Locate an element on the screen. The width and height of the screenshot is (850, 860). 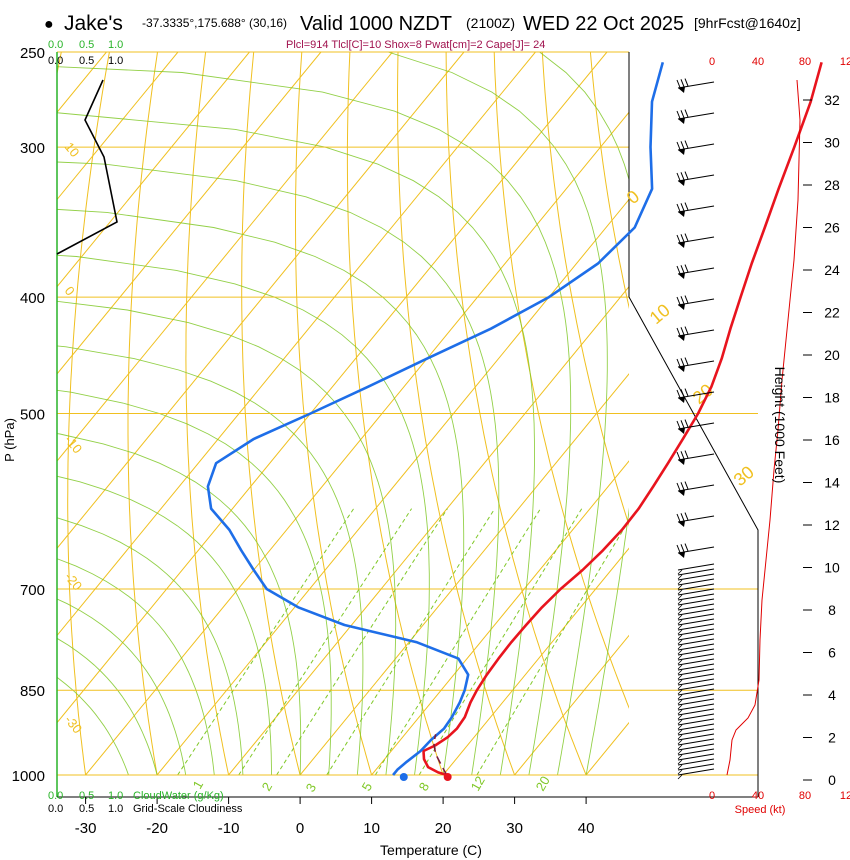
site-coordinates: -37.3335°,175.688° (30,16) is located at coordinates (214, 23).